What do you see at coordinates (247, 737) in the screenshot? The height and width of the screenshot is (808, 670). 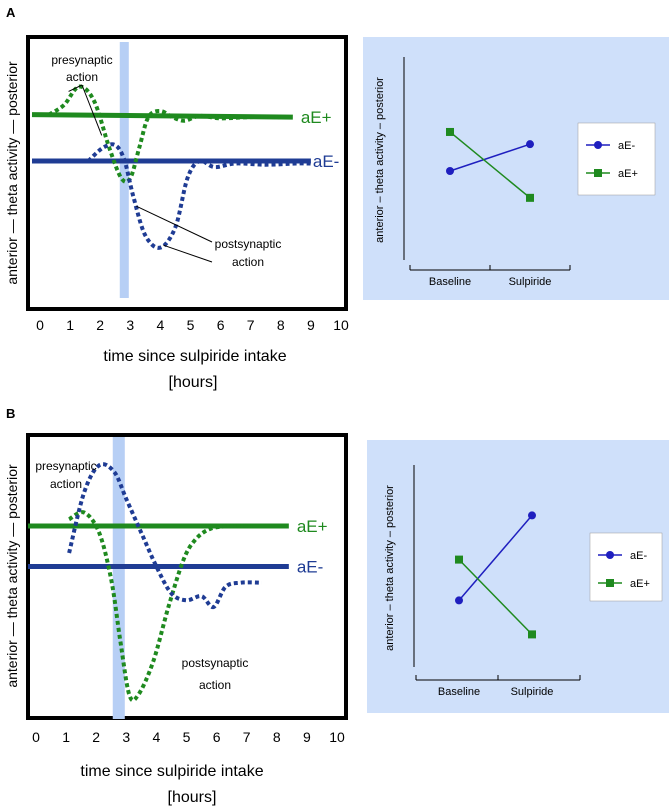 I see `x-tick-7-b: 7` at bounding box center [247, 737].